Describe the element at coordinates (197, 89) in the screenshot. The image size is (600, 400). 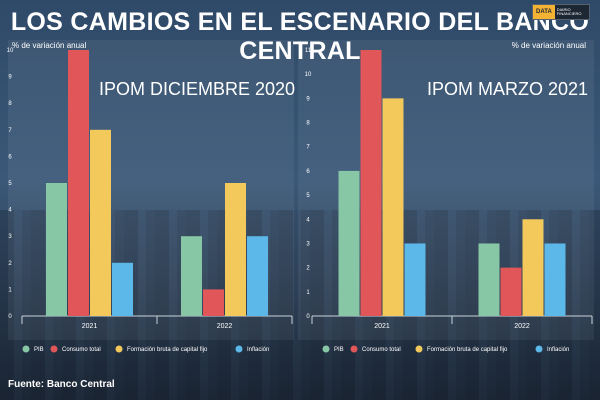
I see `panel-title: IPOM DICIEMBRE 2020` at that location.